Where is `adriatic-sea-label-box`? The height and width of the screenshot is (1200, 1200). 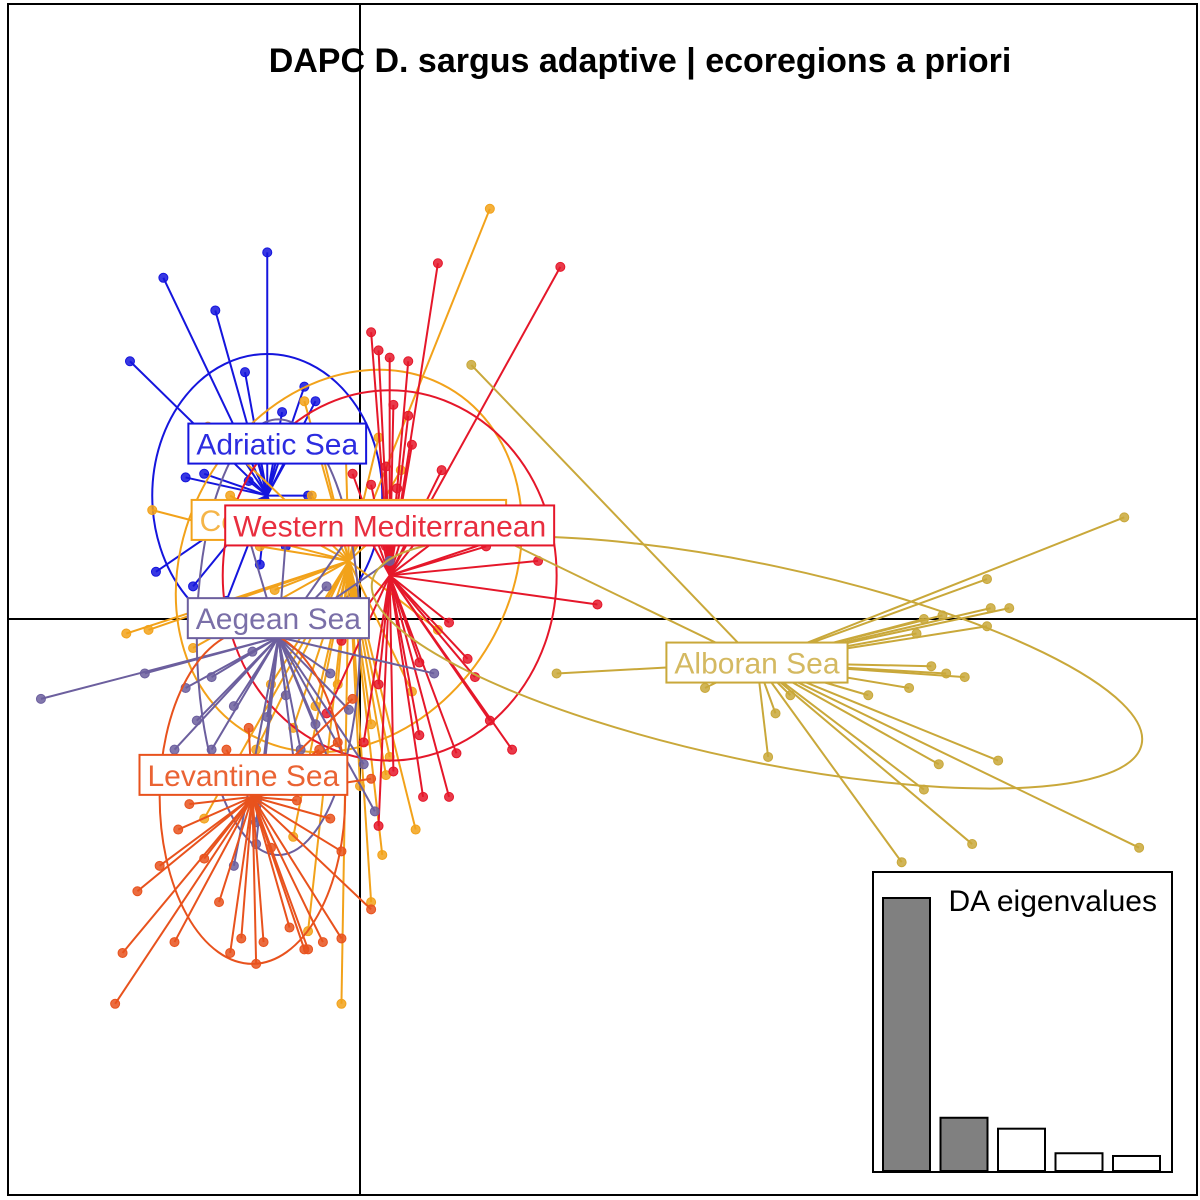 adriatic-sea-label-box is located at coordinates (277, 443).